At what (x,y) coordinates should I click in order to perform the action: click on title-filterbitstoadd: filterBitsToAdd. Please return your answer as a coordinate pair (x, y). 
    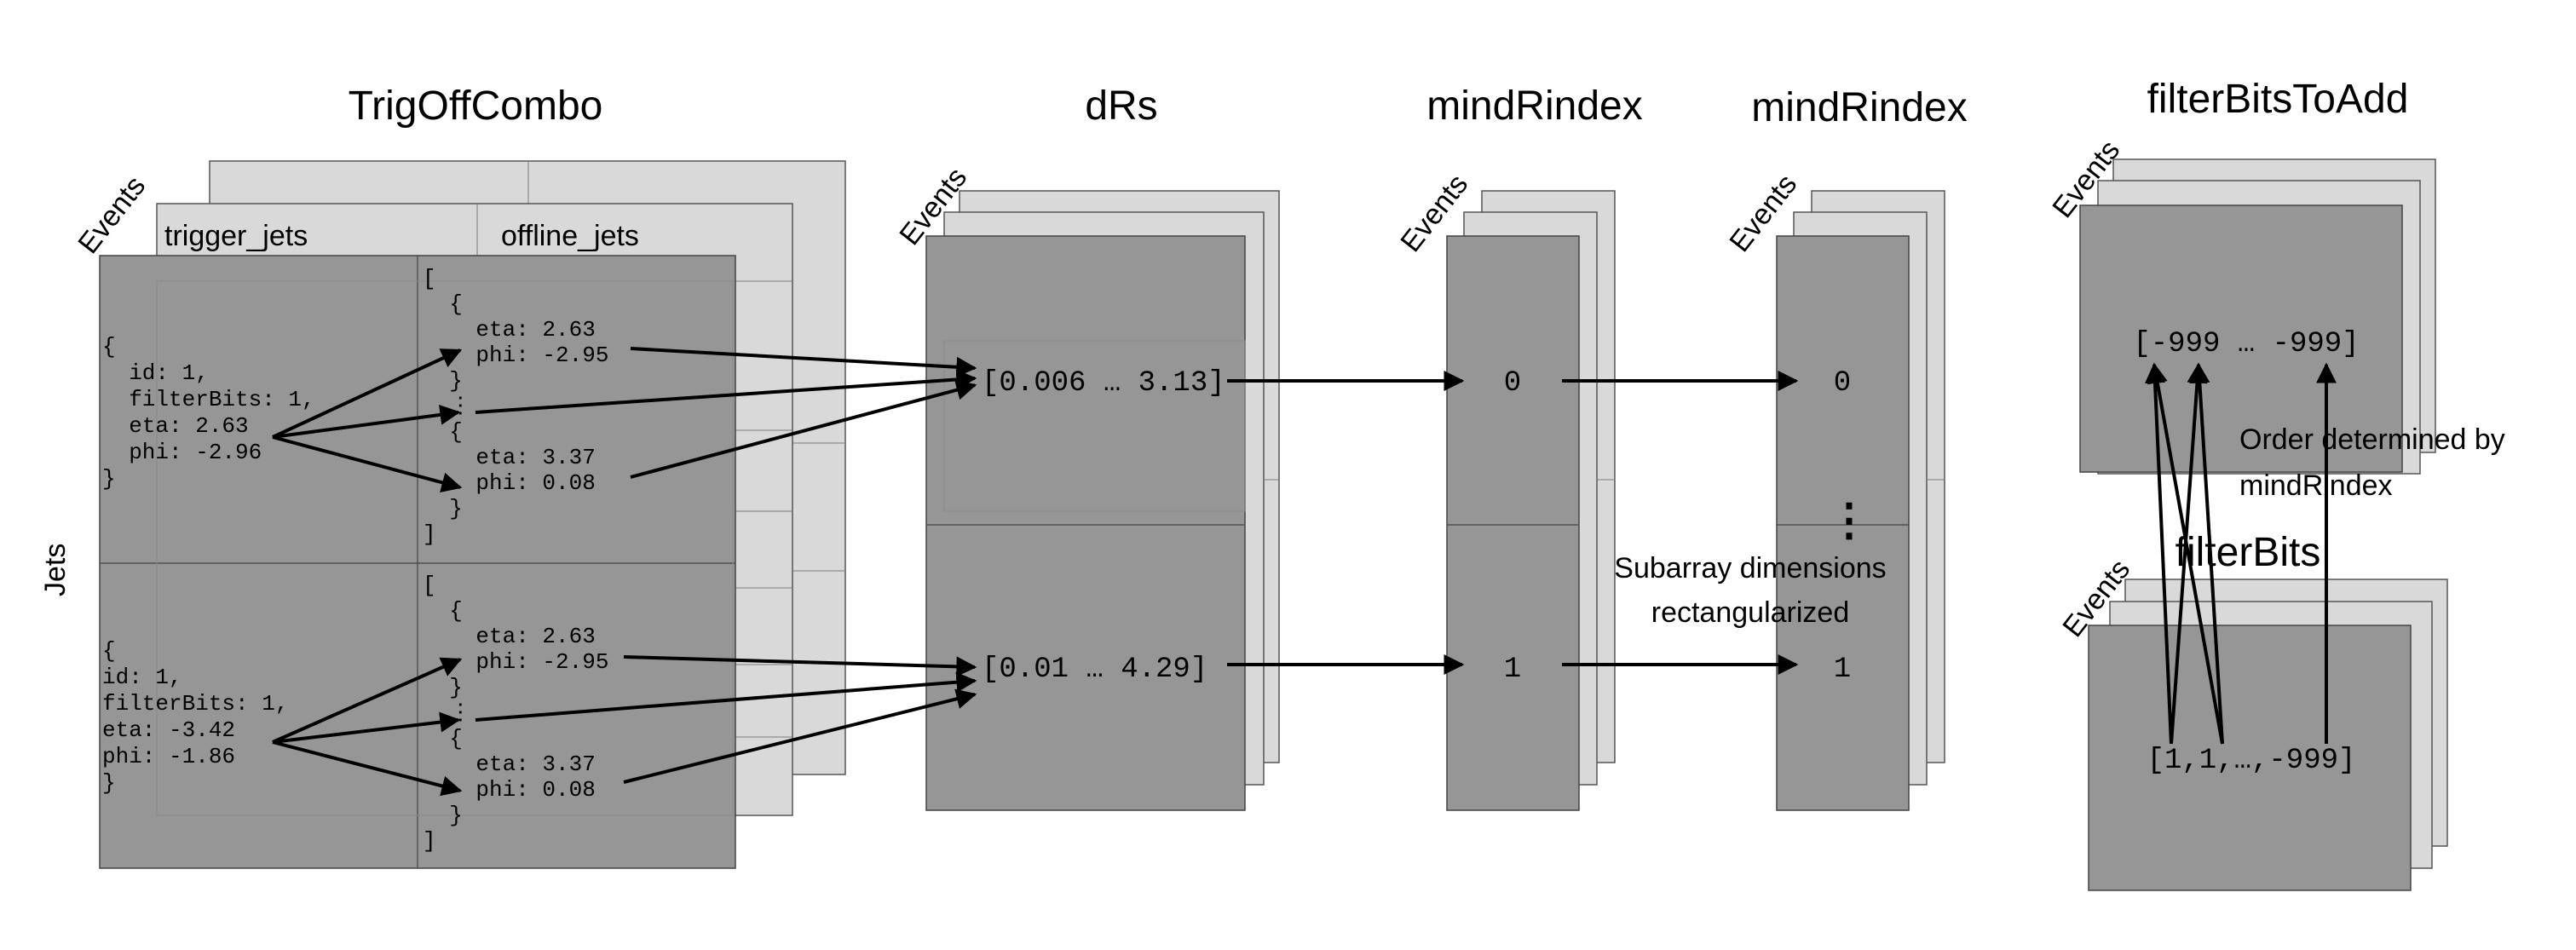
    Looking at the image, I should click on (2278, 100).